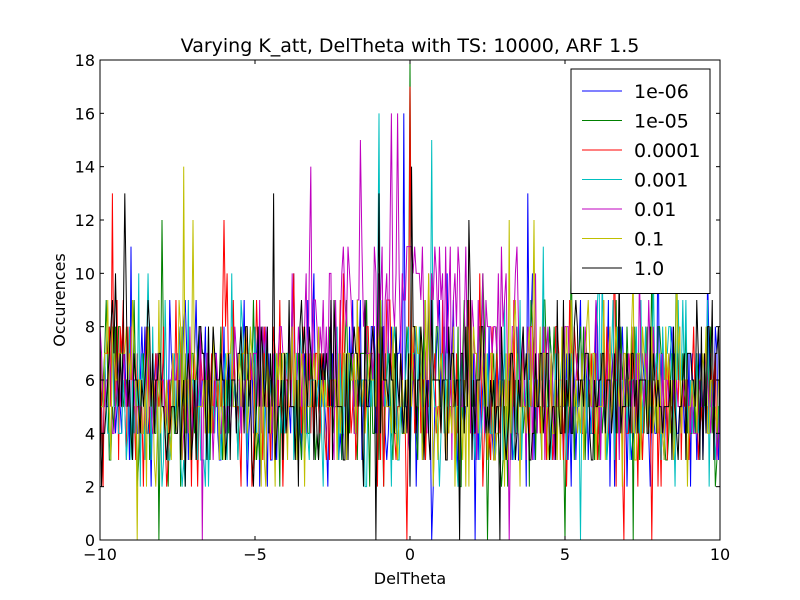  Describe the element at coordinates (85, 60) in the screenshot. I see `y-tick-label: 18` at that location.